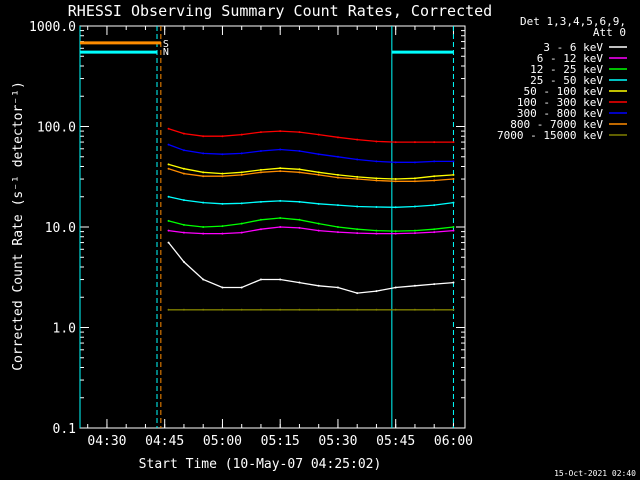  I want to click on legend-label: 100 - 300 keV, so click(560, 102).